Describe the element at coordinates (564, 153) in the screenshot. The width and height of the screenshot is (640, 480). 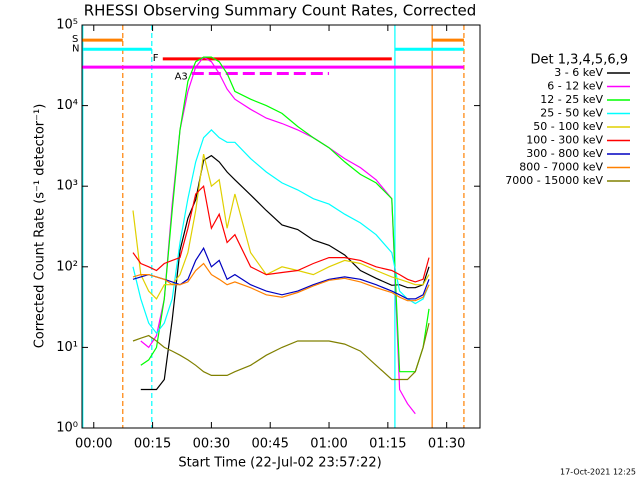
I see `legend-label: 300 - 800 keV` at that location.